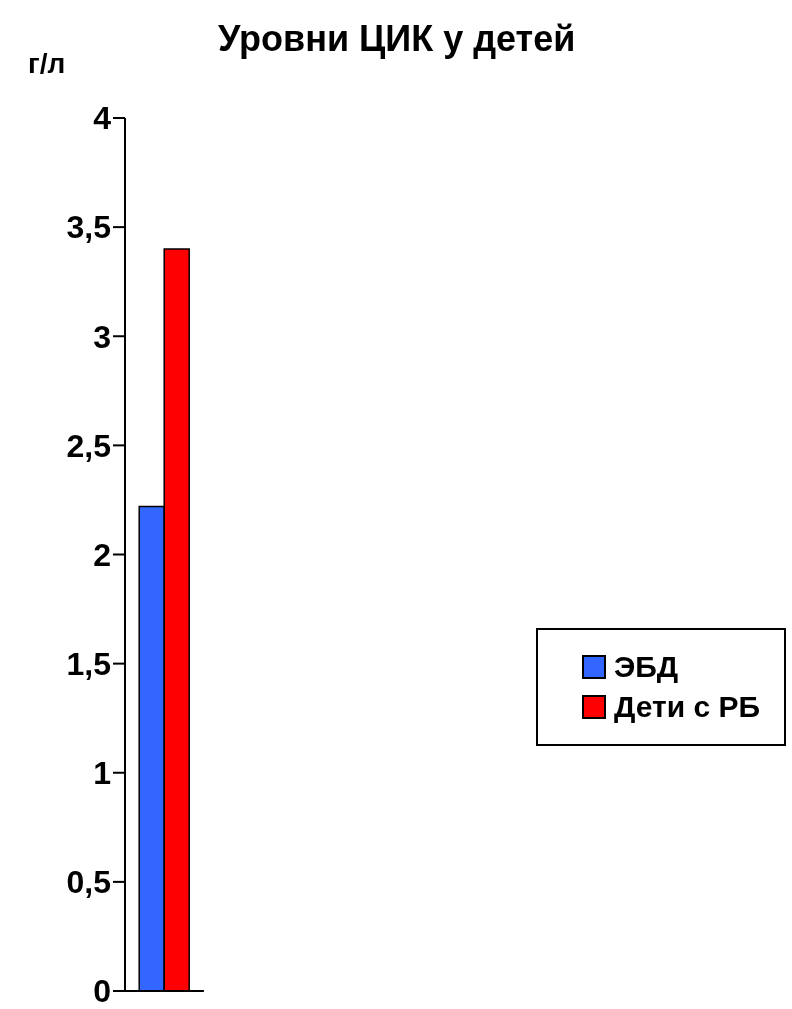 Image resolution: width=792 pixels, height=1009 pixels. Describe the element at coordinates (102, 336) in the screenshot. I see `y-tick-label: 3` at that location.